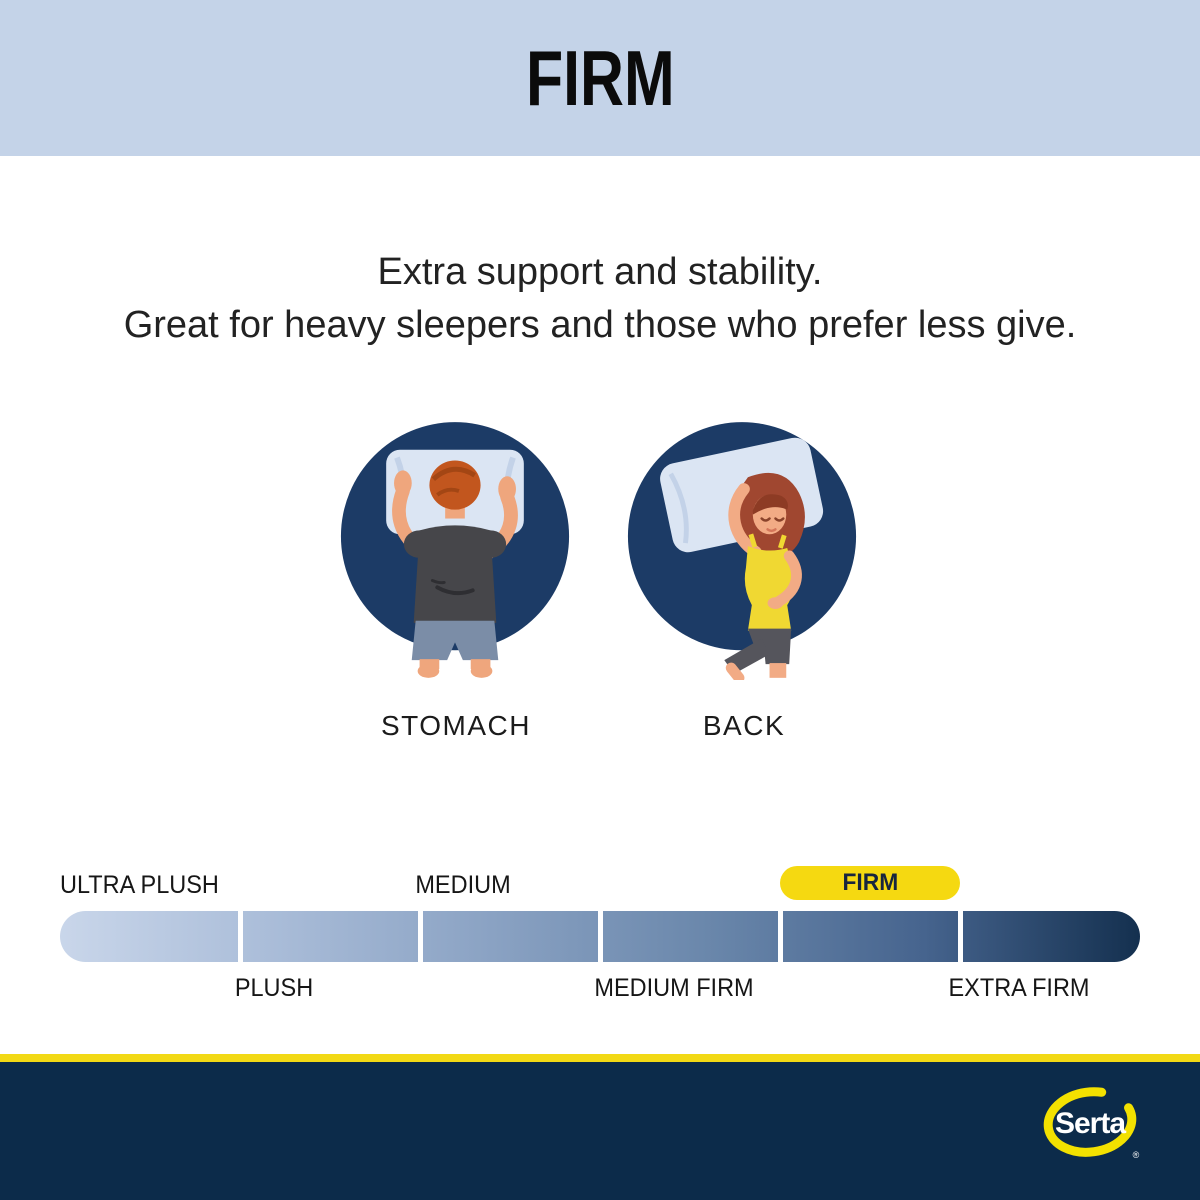 This screenshot has height=1200, width=1200. I want to click on firmness-scale-bar, so click(600, 936).